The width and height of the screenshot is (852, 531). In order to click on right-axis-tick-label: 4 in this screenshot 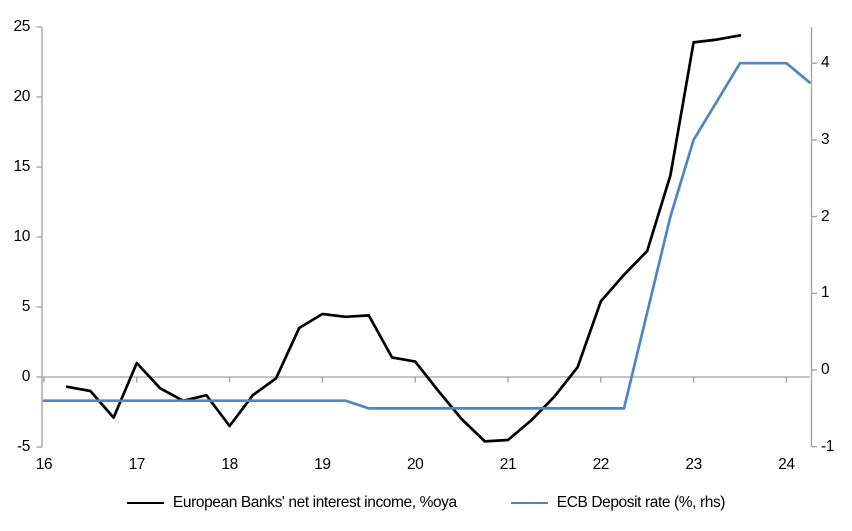, I will do `click(825, 63)`.